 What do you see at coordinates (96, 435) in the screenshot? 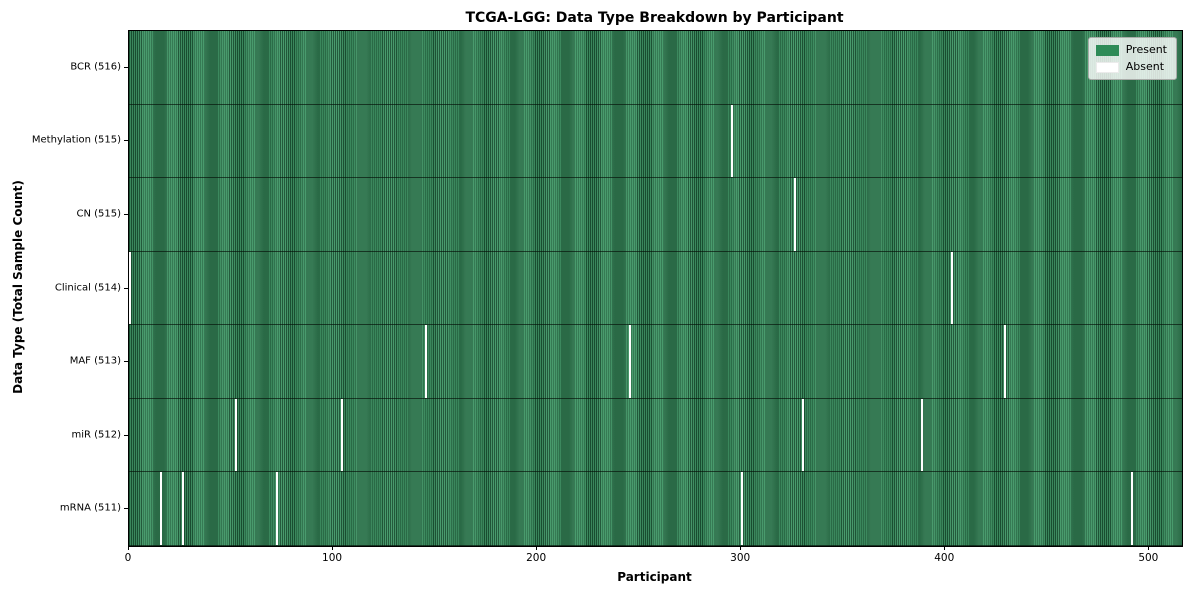
I see `y-tick-label-mir: miR (512)` at bounding box center [96, 435].